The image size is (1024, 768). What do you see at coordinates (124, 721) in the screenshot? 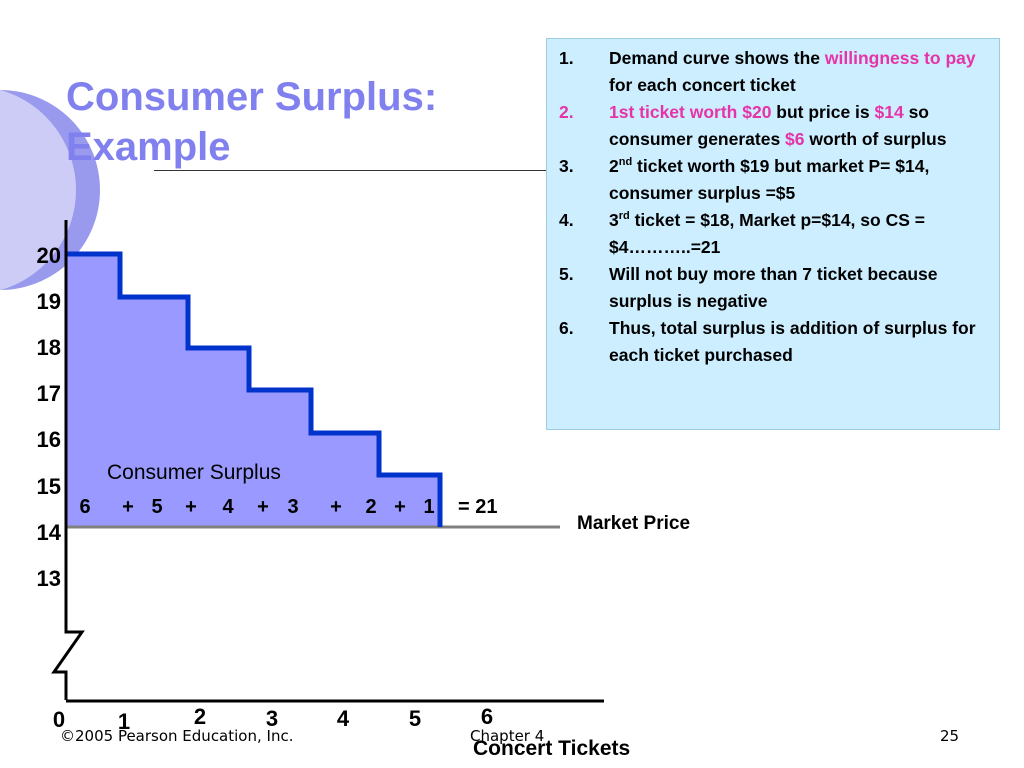
I see `x-tick-label: 1` at bounding box center [124, 721].